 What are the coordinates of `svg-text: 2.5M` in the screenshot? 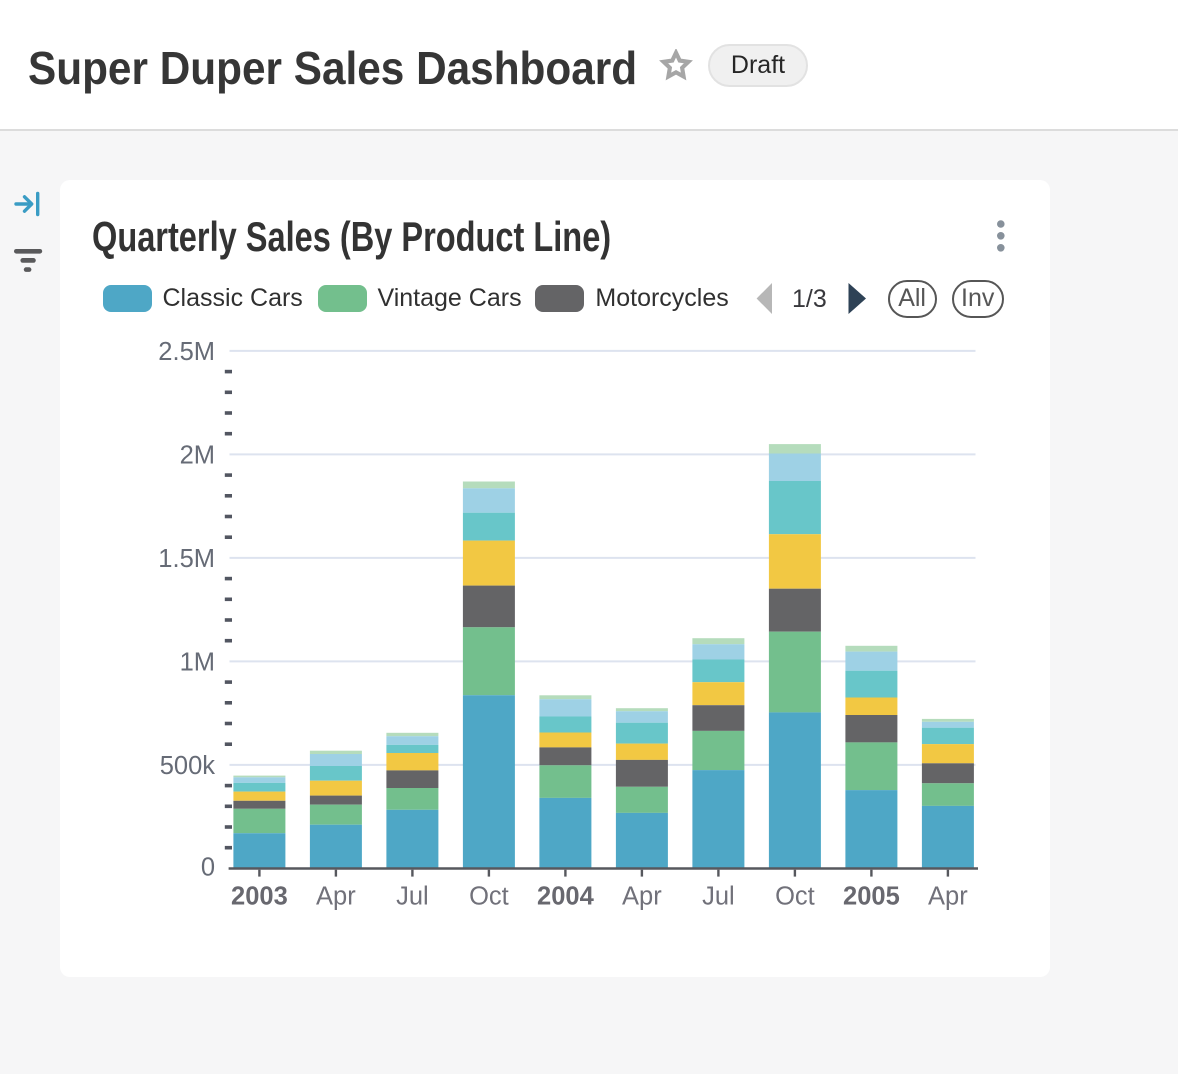 It's located at (186, 352).